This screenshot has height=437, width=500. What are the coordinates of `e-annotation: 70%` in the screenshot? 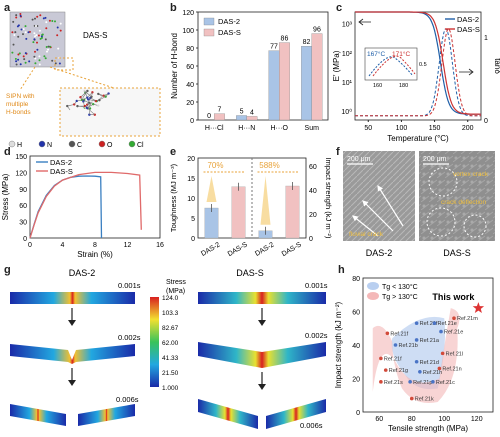 It's located at (215, 165).